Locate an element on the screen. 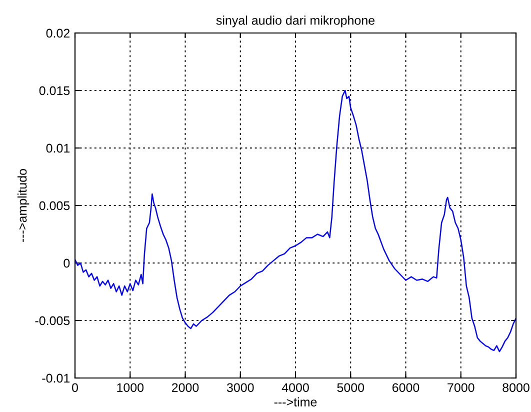 This screenshot has height=412, width=531. x-tick-label: 4000 is located at coordinates (295, 387).